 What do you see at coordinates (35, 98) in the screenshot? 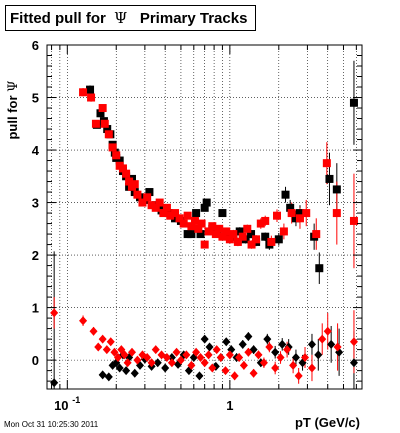
I see `y-tick-label: 5` at bounding box center [35, 98].